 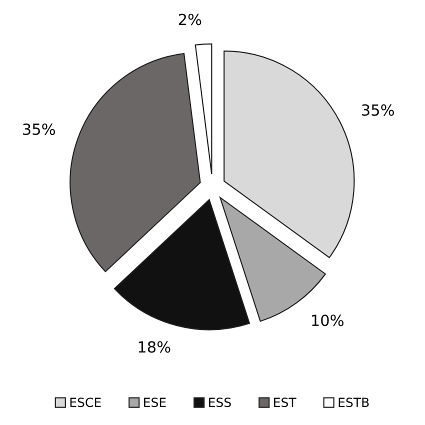 What do you see at coordinates (190, 20) in the screenshot?
I see `data-label: 2%` at bounding box center [190, 20].